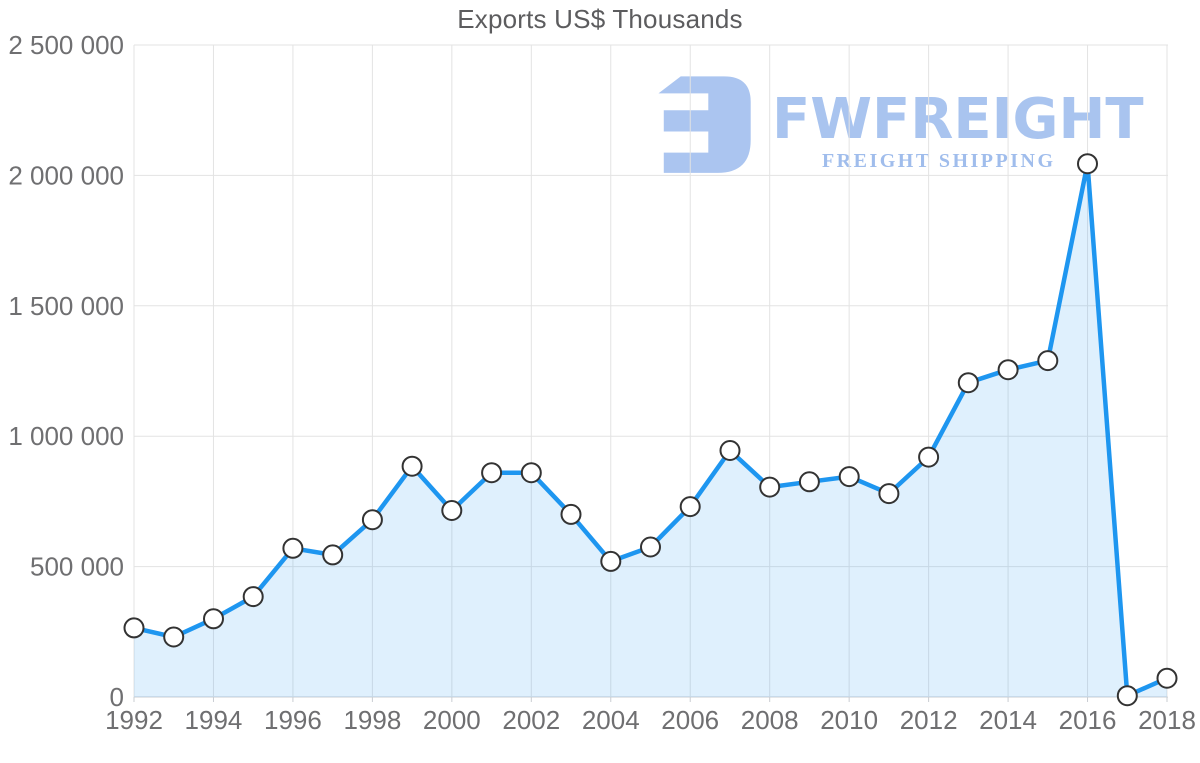  What do you see at coordinates (452, 720) in the screenshot?
I see `x-axis-tick-label: 2000` at bounding box center [452, 720].